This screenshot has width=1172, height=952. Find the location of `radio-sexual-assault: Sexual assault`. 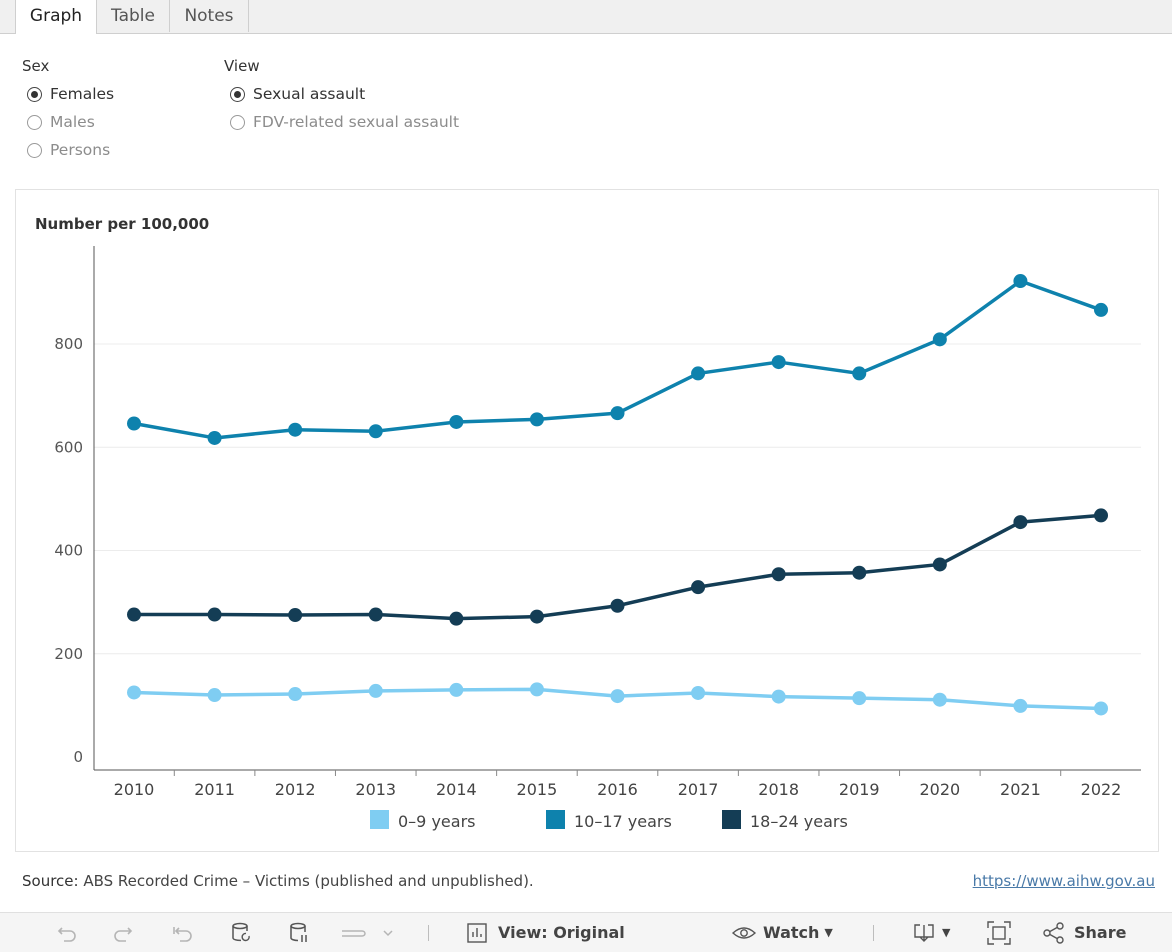

radio-sexual-assault: Sexual assault is located at coordinates (297, 94).